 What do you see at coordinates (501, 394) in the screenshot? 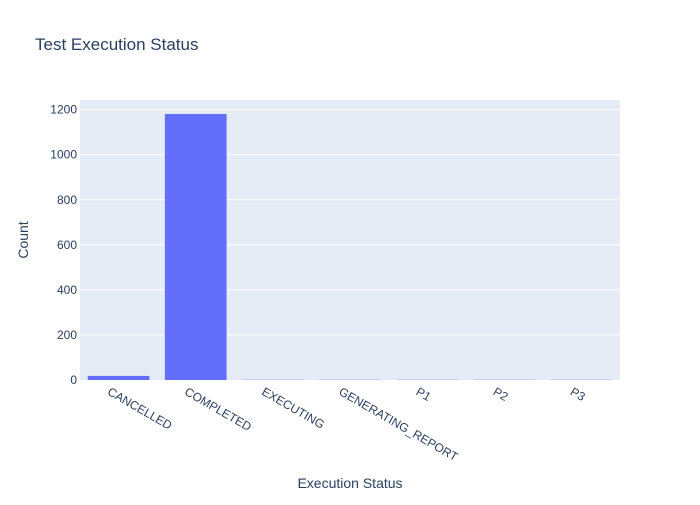
I see `x-tick-label: P2` at bounding box center [501, 394].